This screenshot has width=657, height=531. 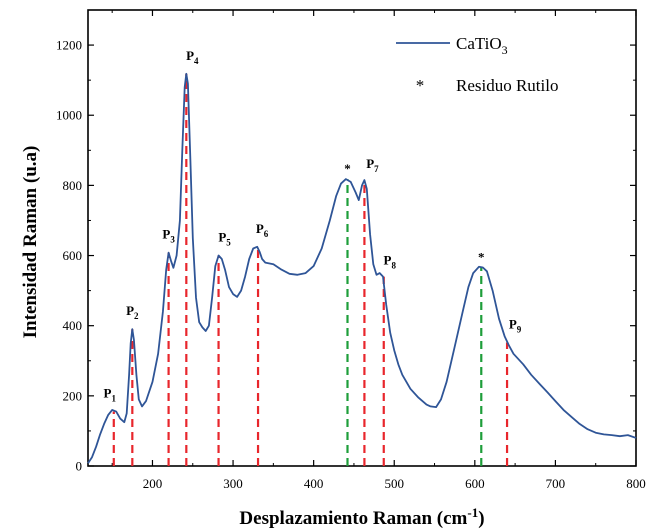 I want to click on y-axis-title: Intensidad Raman (u.a), so click(x=30, y=242).